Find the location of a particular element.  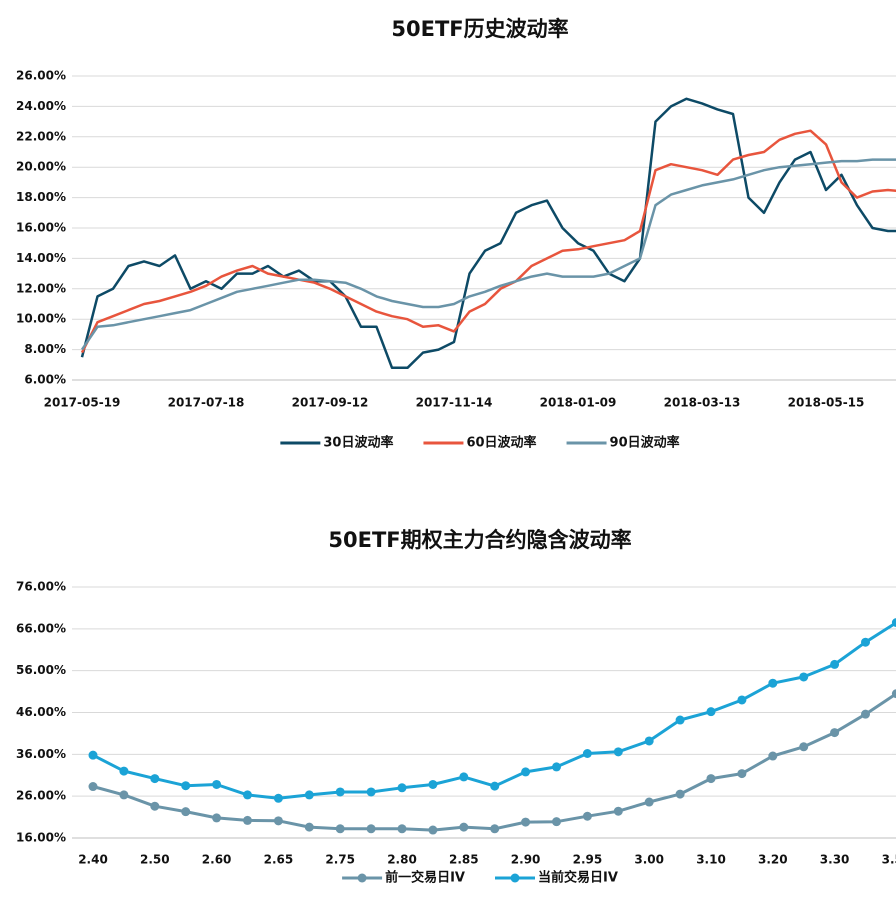

x-tick-label: 2.95 is located at coordinates (588, 860).